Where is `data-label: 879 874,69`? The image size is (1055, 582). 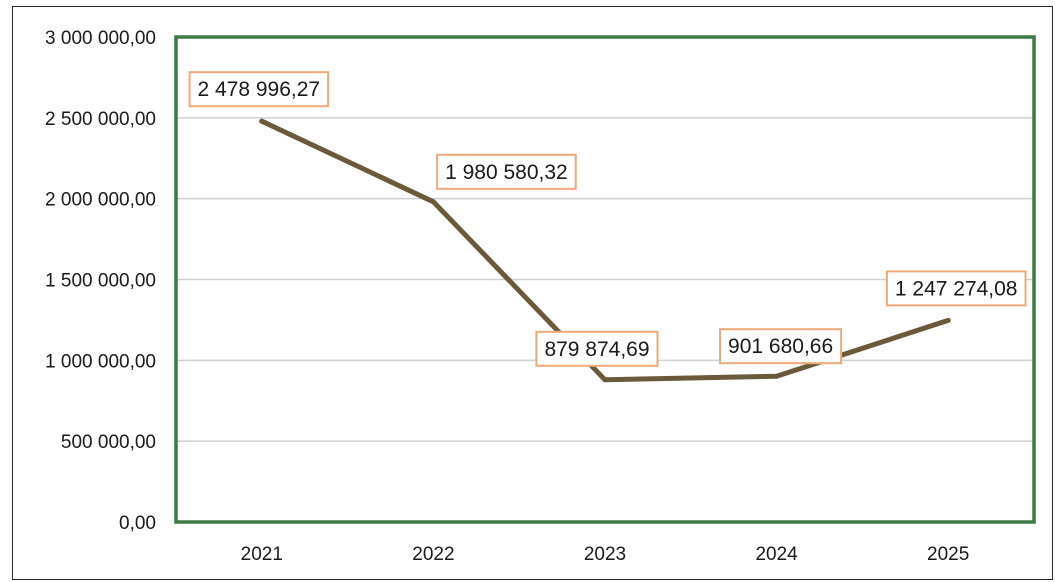 data-label: 879 874,69 is located at coordinates (597, 348).